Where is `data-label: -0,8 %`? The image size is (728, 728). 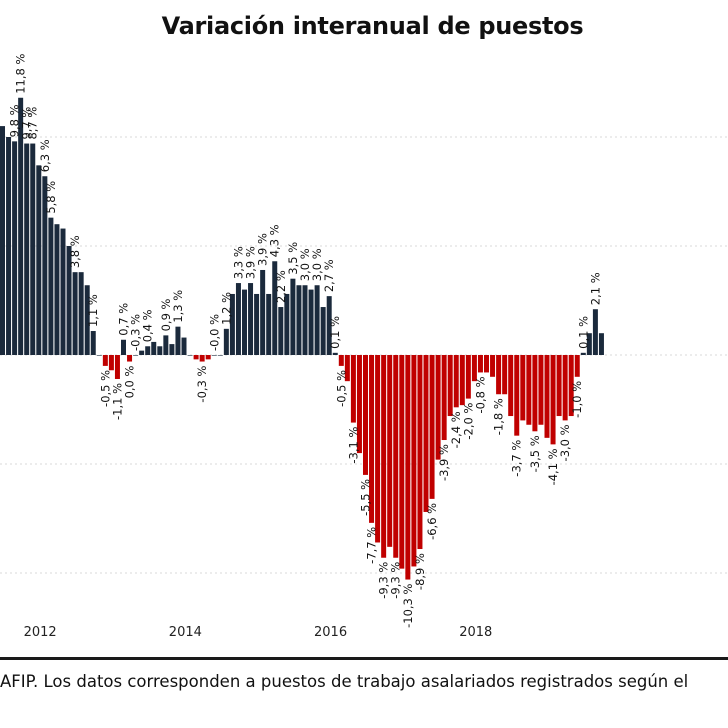
data-label: -0,8 % is located at coordinates (480, 394).